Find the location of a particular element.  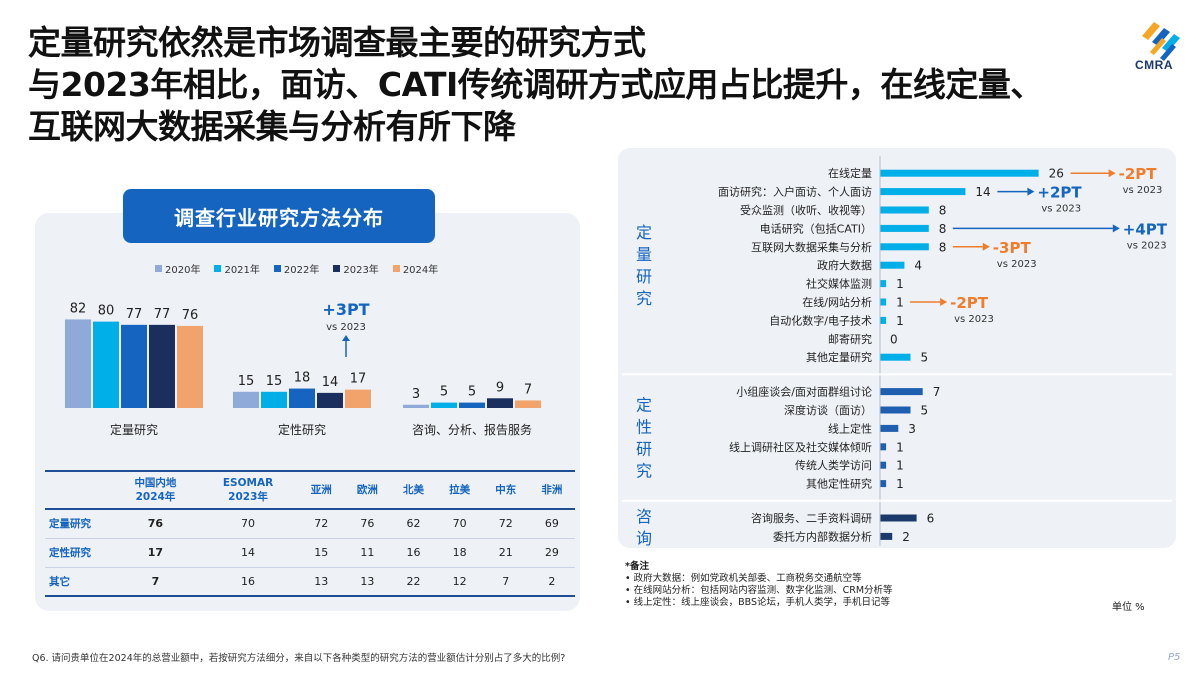

up-arrowhead-icon is located at coordinates (346, 338).